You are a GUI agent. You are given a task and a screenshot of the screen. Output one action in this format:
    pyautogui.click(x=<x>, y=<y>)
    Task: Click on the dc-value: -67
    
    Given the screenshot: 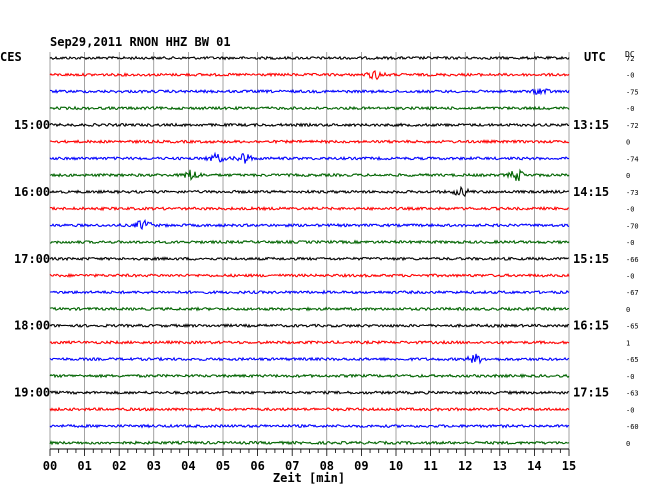 What is the action you would take?
    pyautogui.click(x=632, y=293)
    